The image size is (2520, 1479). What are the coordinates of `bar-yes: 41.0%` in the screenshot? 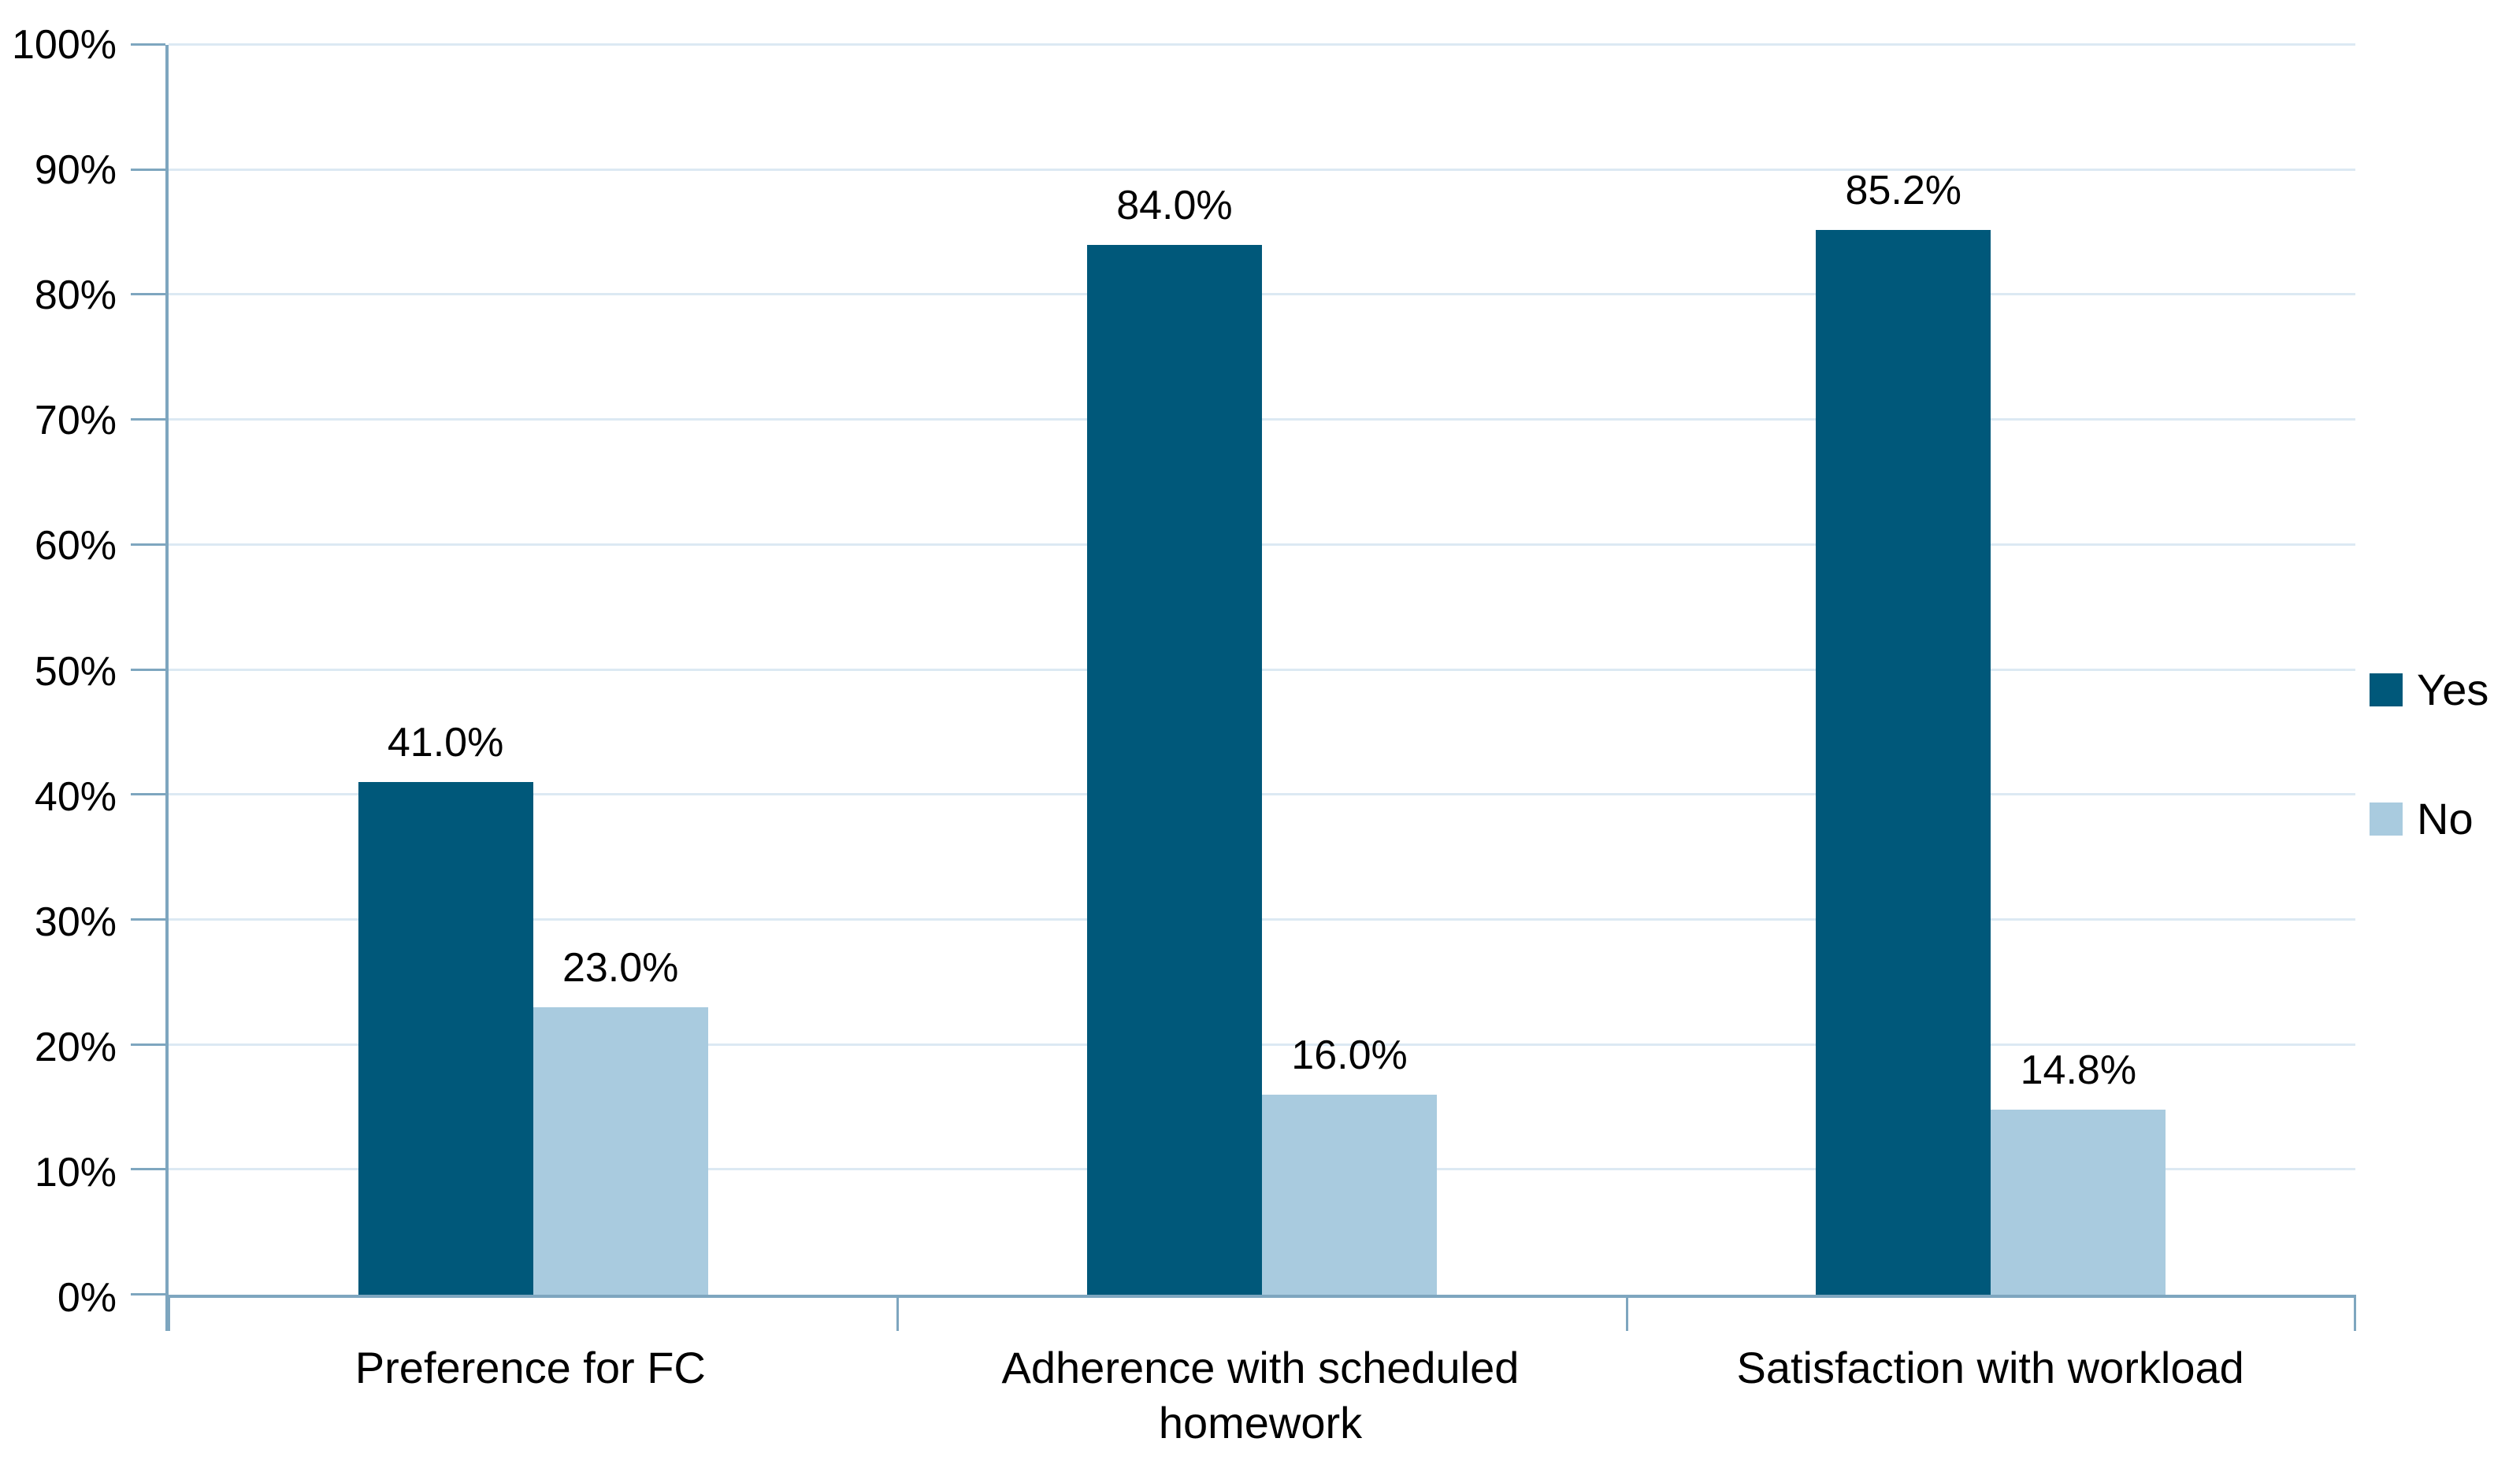 It's located at (445, 1008).